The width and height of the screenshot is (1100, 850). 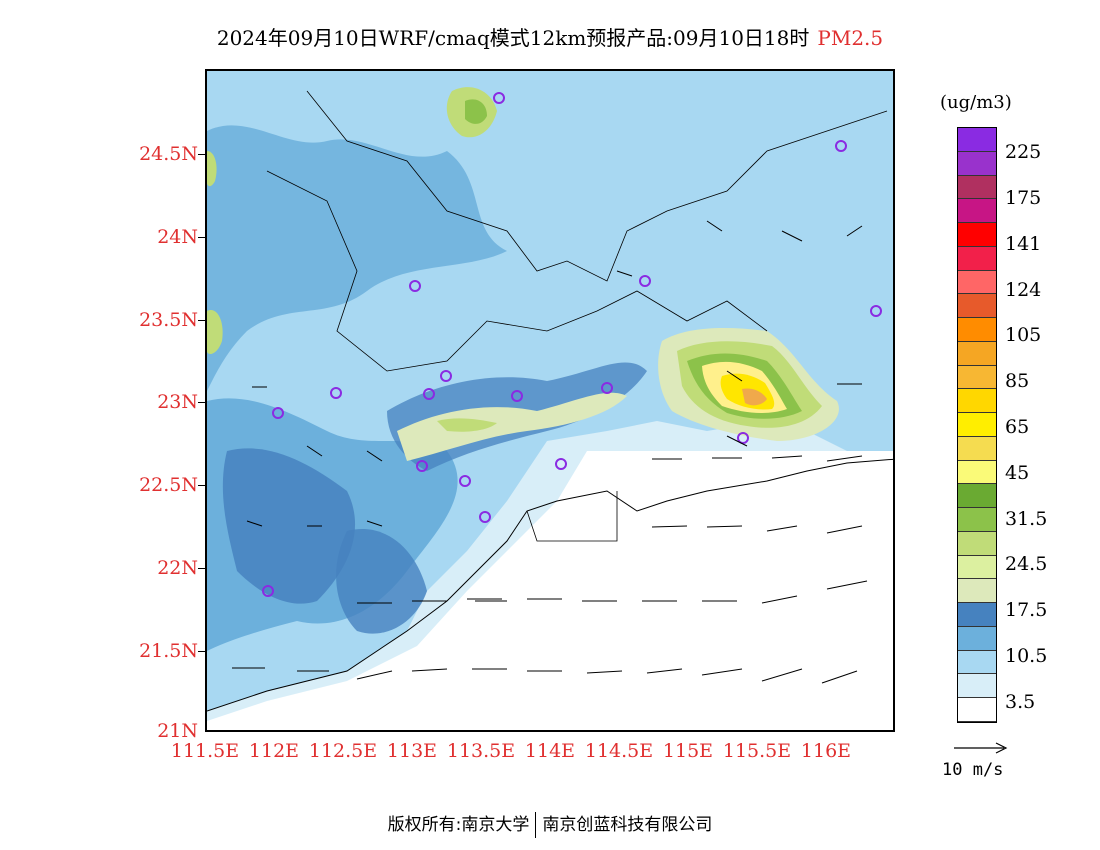 I want to click on colorbar-label: 124, so click(x=1023, y=290).